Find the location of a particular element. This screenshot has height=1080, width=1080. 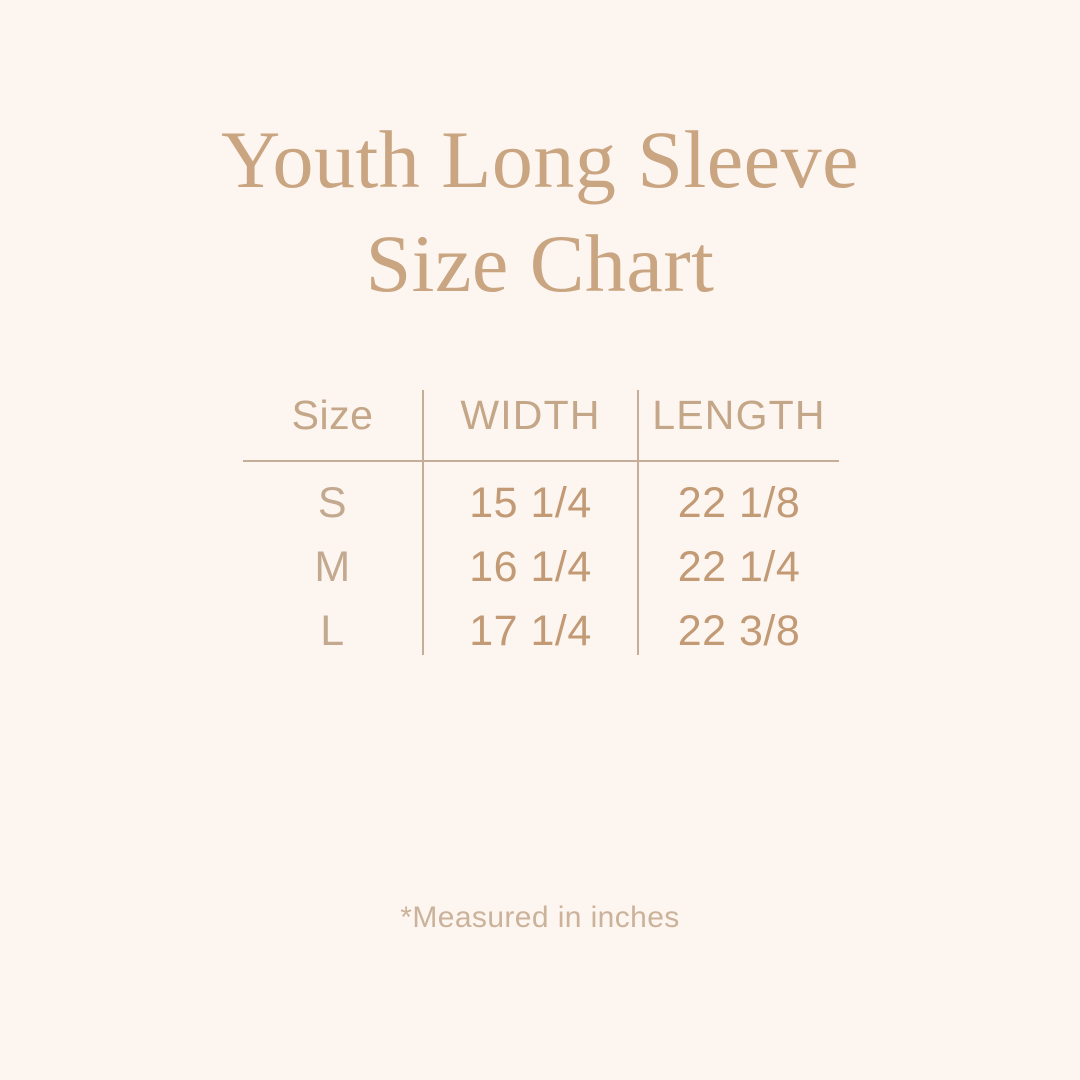

table-column-length: LENGTH 22 1/8 22 1/4 22 3/8 is located at coordinates (739, 520).